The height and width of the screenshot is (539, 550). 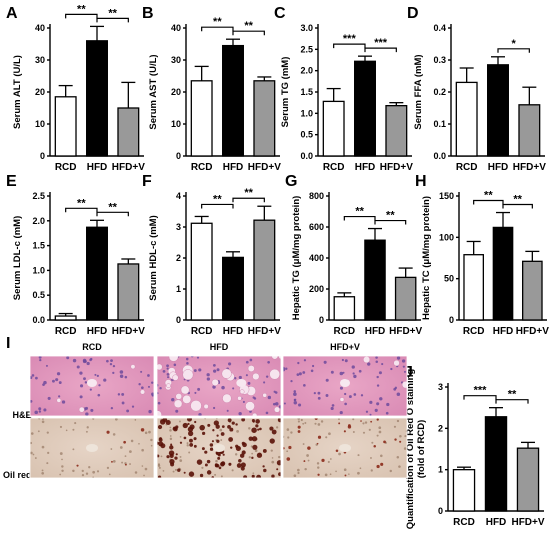 What do you see at coordinates (413, 13) in the screenshot?
I see `panel-label: D` at bounding box center [413, 13].